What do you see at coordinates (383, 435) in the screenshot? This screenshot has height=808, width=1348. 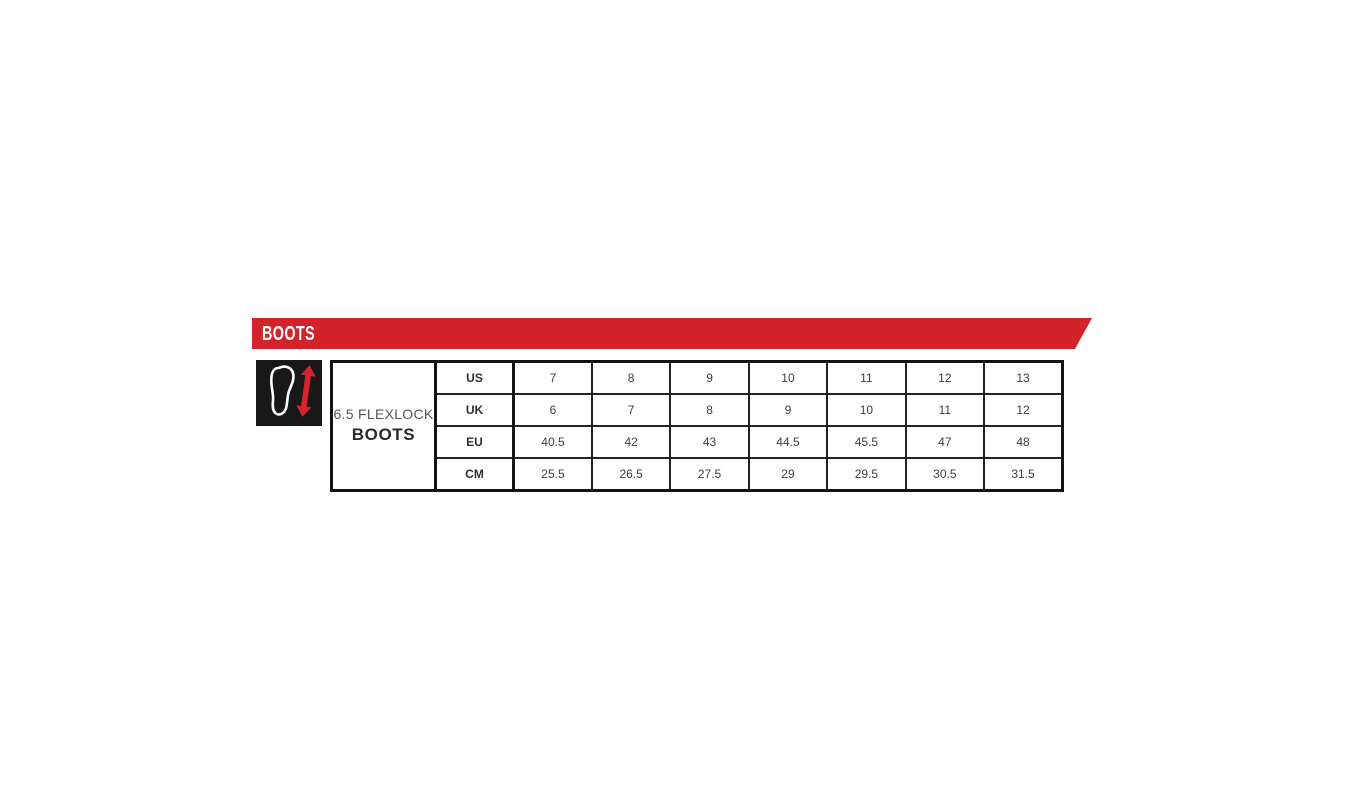 I see `product-category: BOOTS` at bounding box center [383, 435].